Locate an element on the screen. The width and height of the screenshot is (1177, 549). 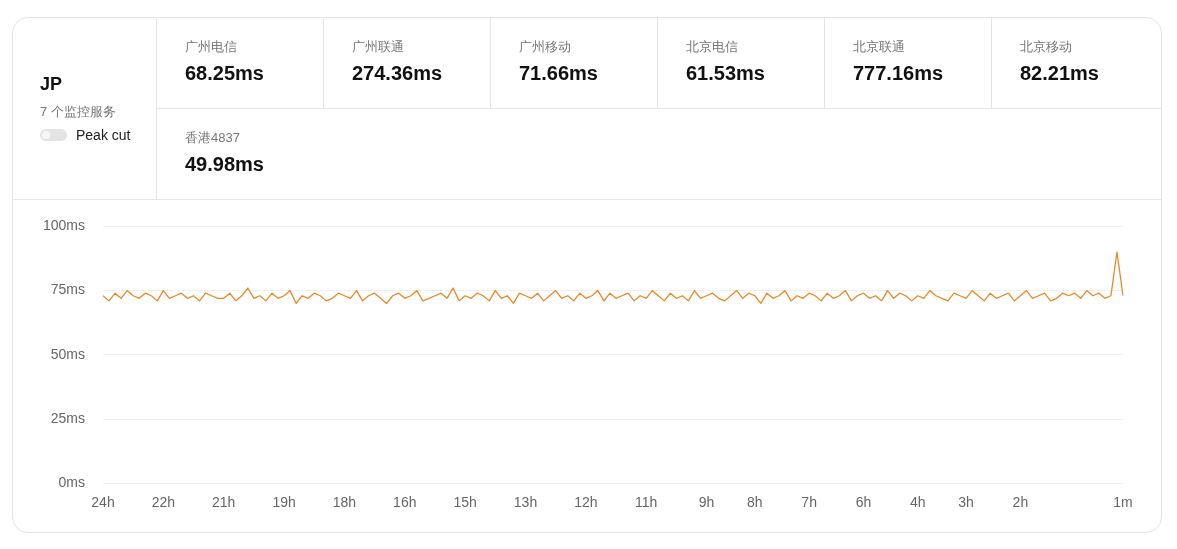
x-tick-label: 4h is located at coordinates (918, 502).